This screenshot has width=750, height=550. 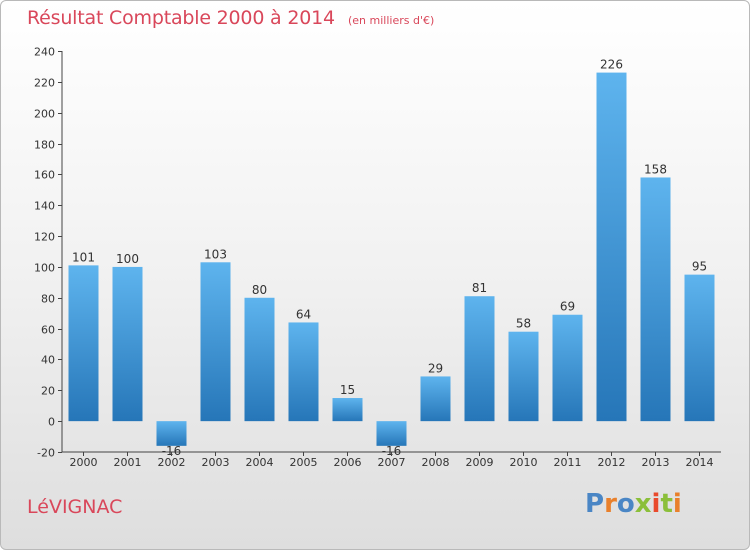 What do you see at coordinates (524, 462) in the screenshot?
I see `x-tick-label: 2010` at bounding box center [524, 462].